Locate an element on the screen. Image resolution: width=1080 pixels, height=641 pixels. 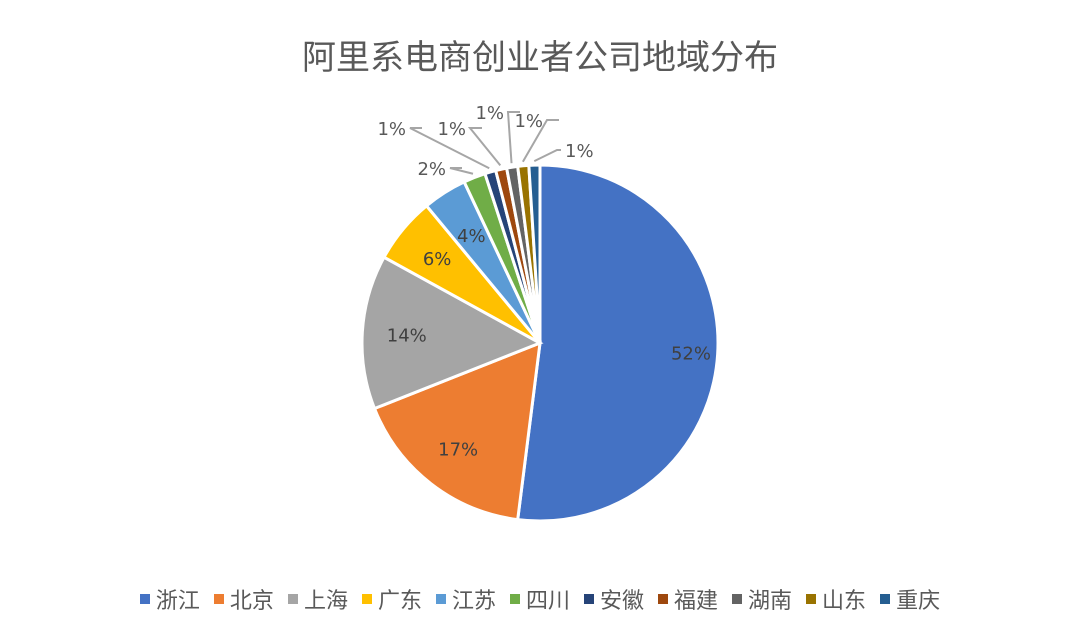
legend-label: 福建 is located at coordinates (696, 601).